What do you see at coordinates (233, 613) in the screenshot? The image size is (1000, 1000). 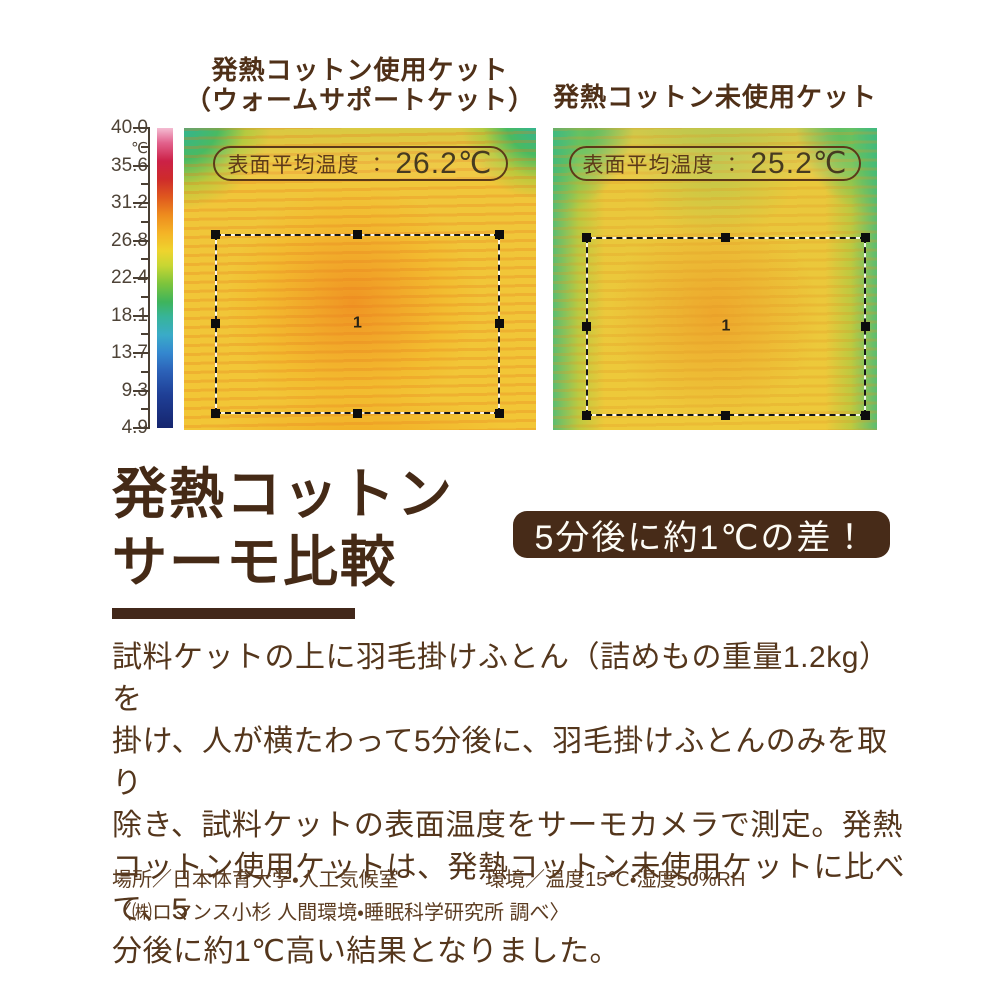 I see `title-underline` at bounding box center [233, 613].